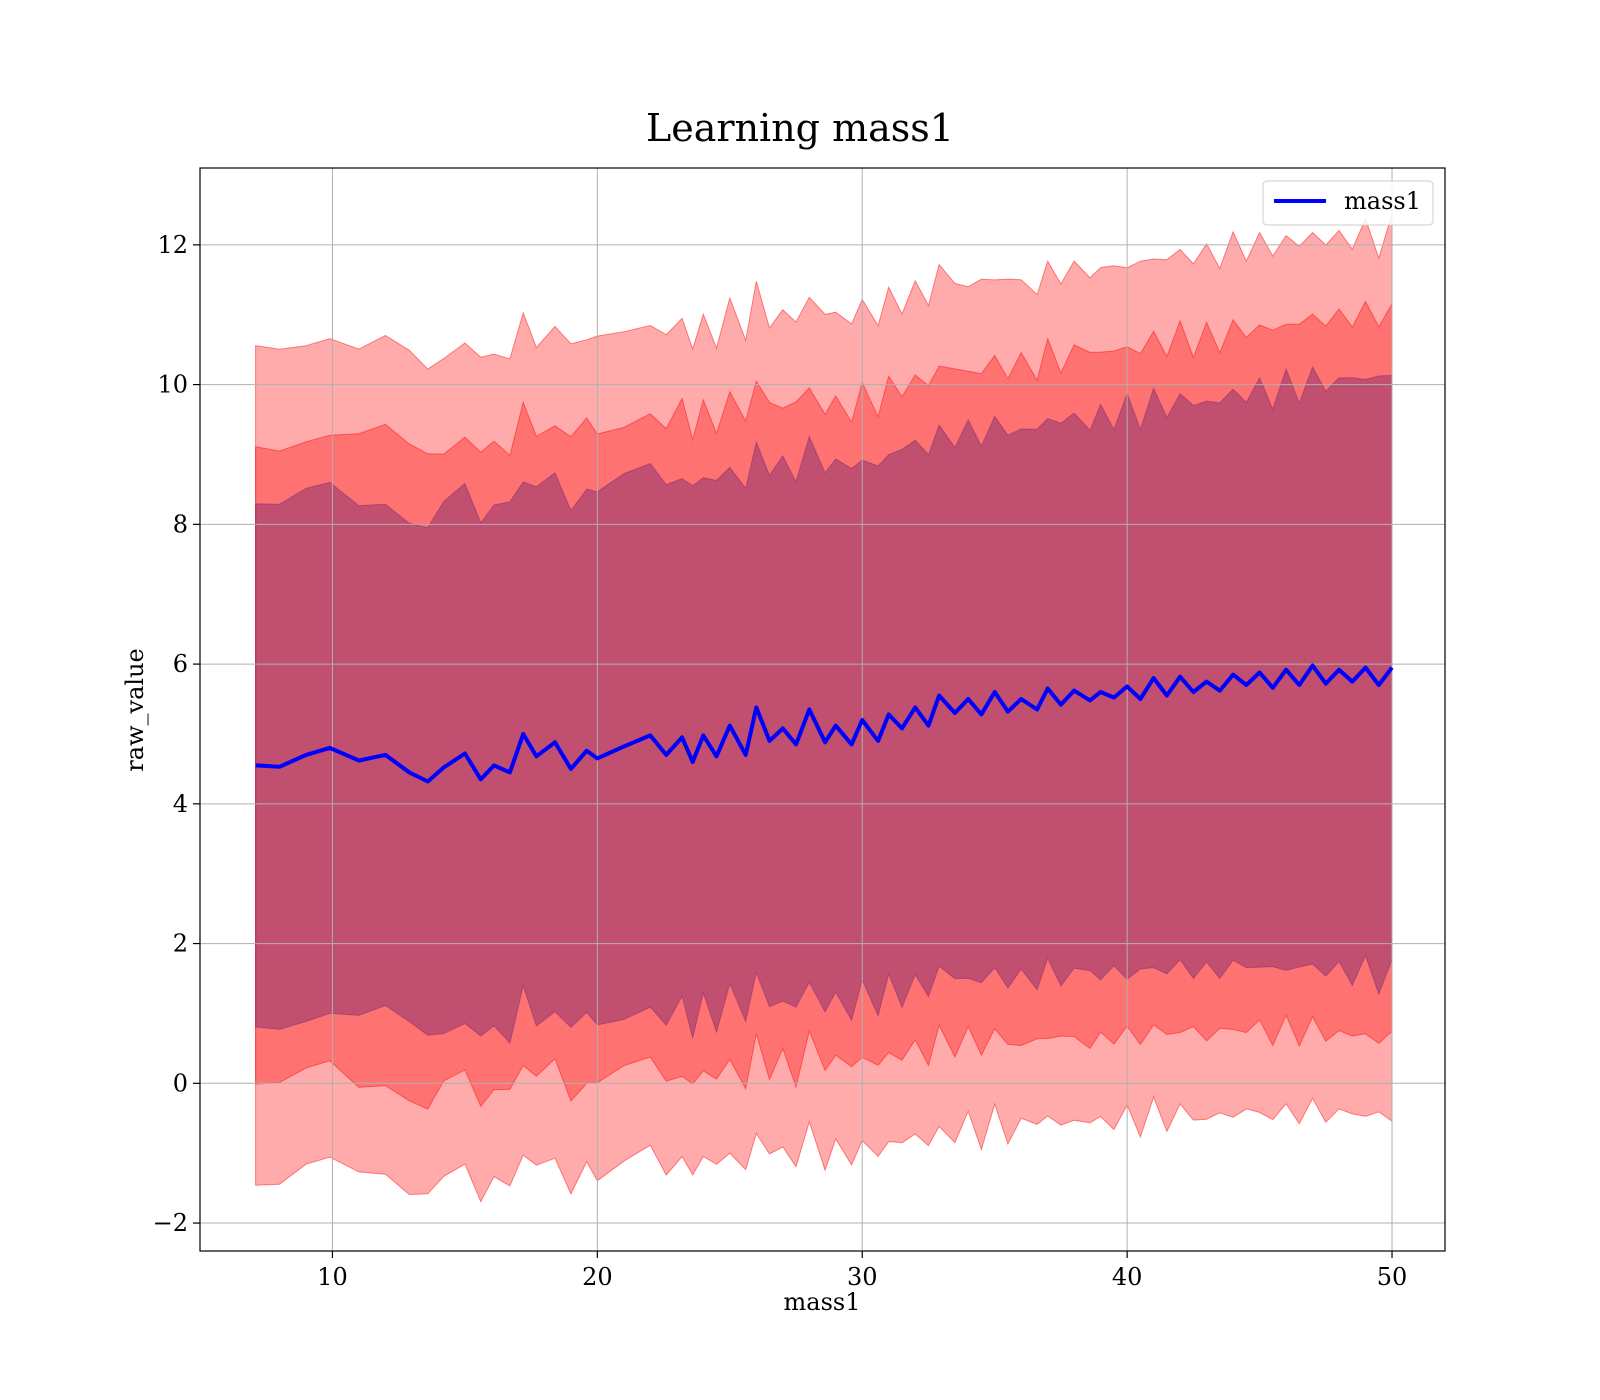 The width and height of the screenshot is (1600, 1400). I want to click on y-tick-label: 10, so click(172, 385).